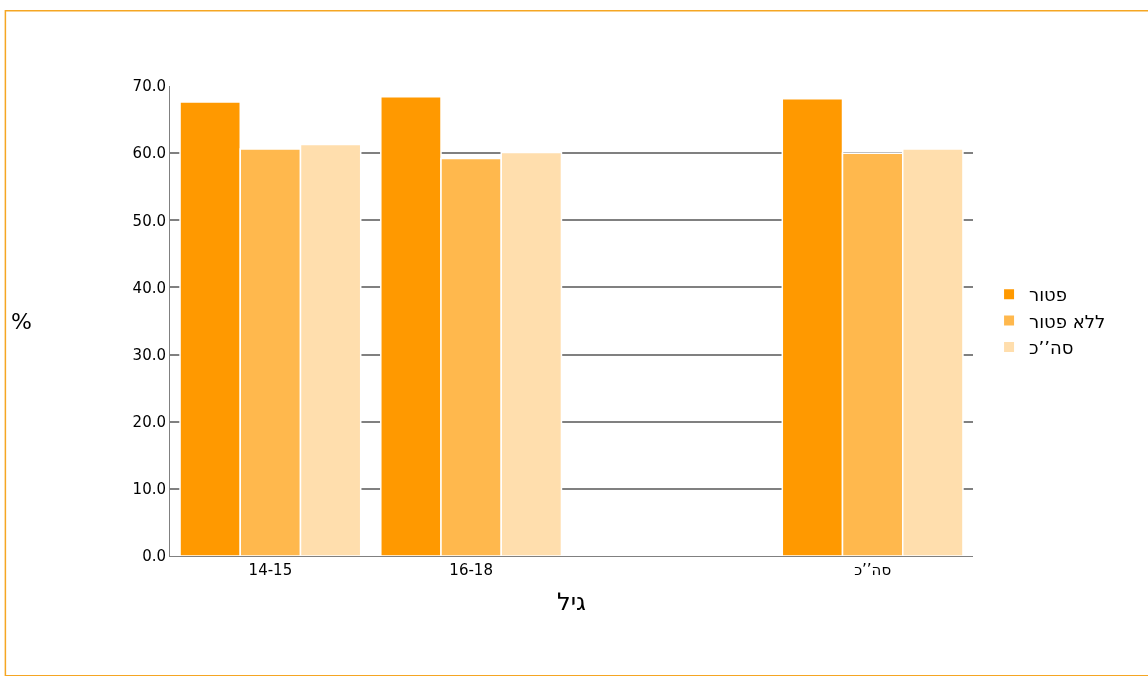 This screenshot has width=1148, height=676. I want to click on y-tick-label: 70.0, so click(149, 86).